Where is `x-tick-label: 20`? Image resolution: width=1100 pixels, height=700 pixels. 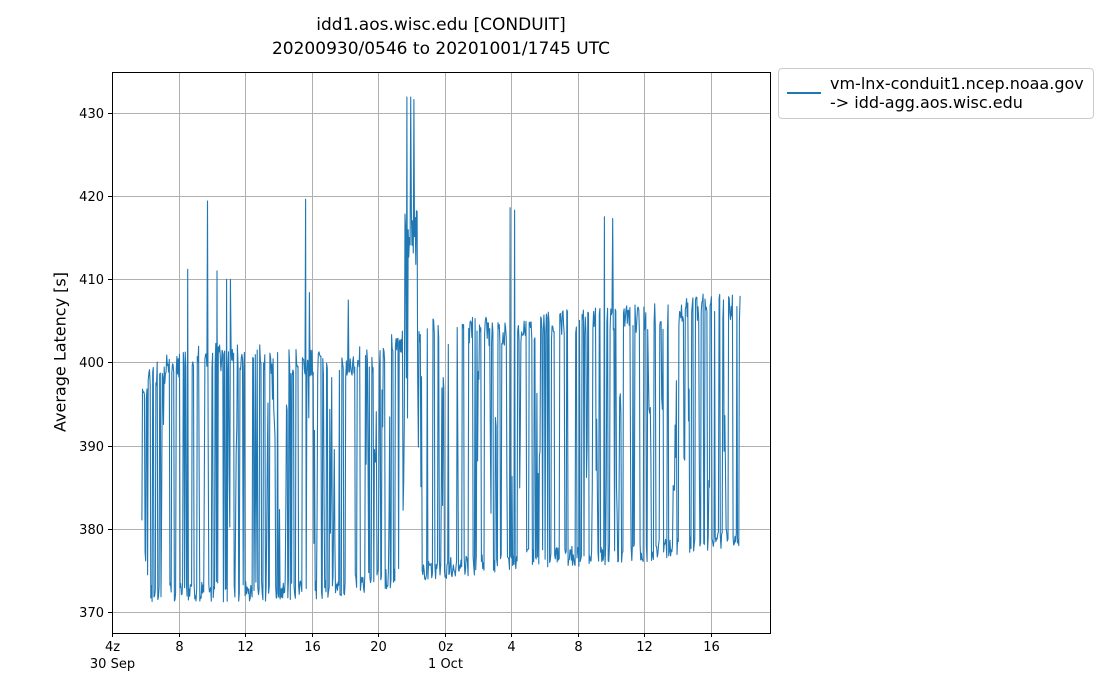
x-tick-label: 20 is located at coordinates (378, 647).